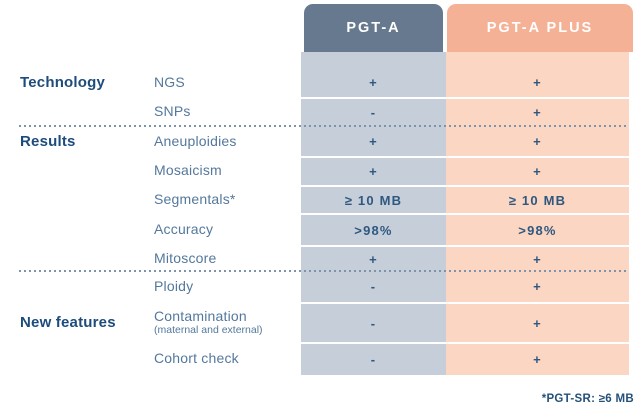 This screenshot has height=414, width=640. I want to click on feature-label: NGS, so click(169, 82).